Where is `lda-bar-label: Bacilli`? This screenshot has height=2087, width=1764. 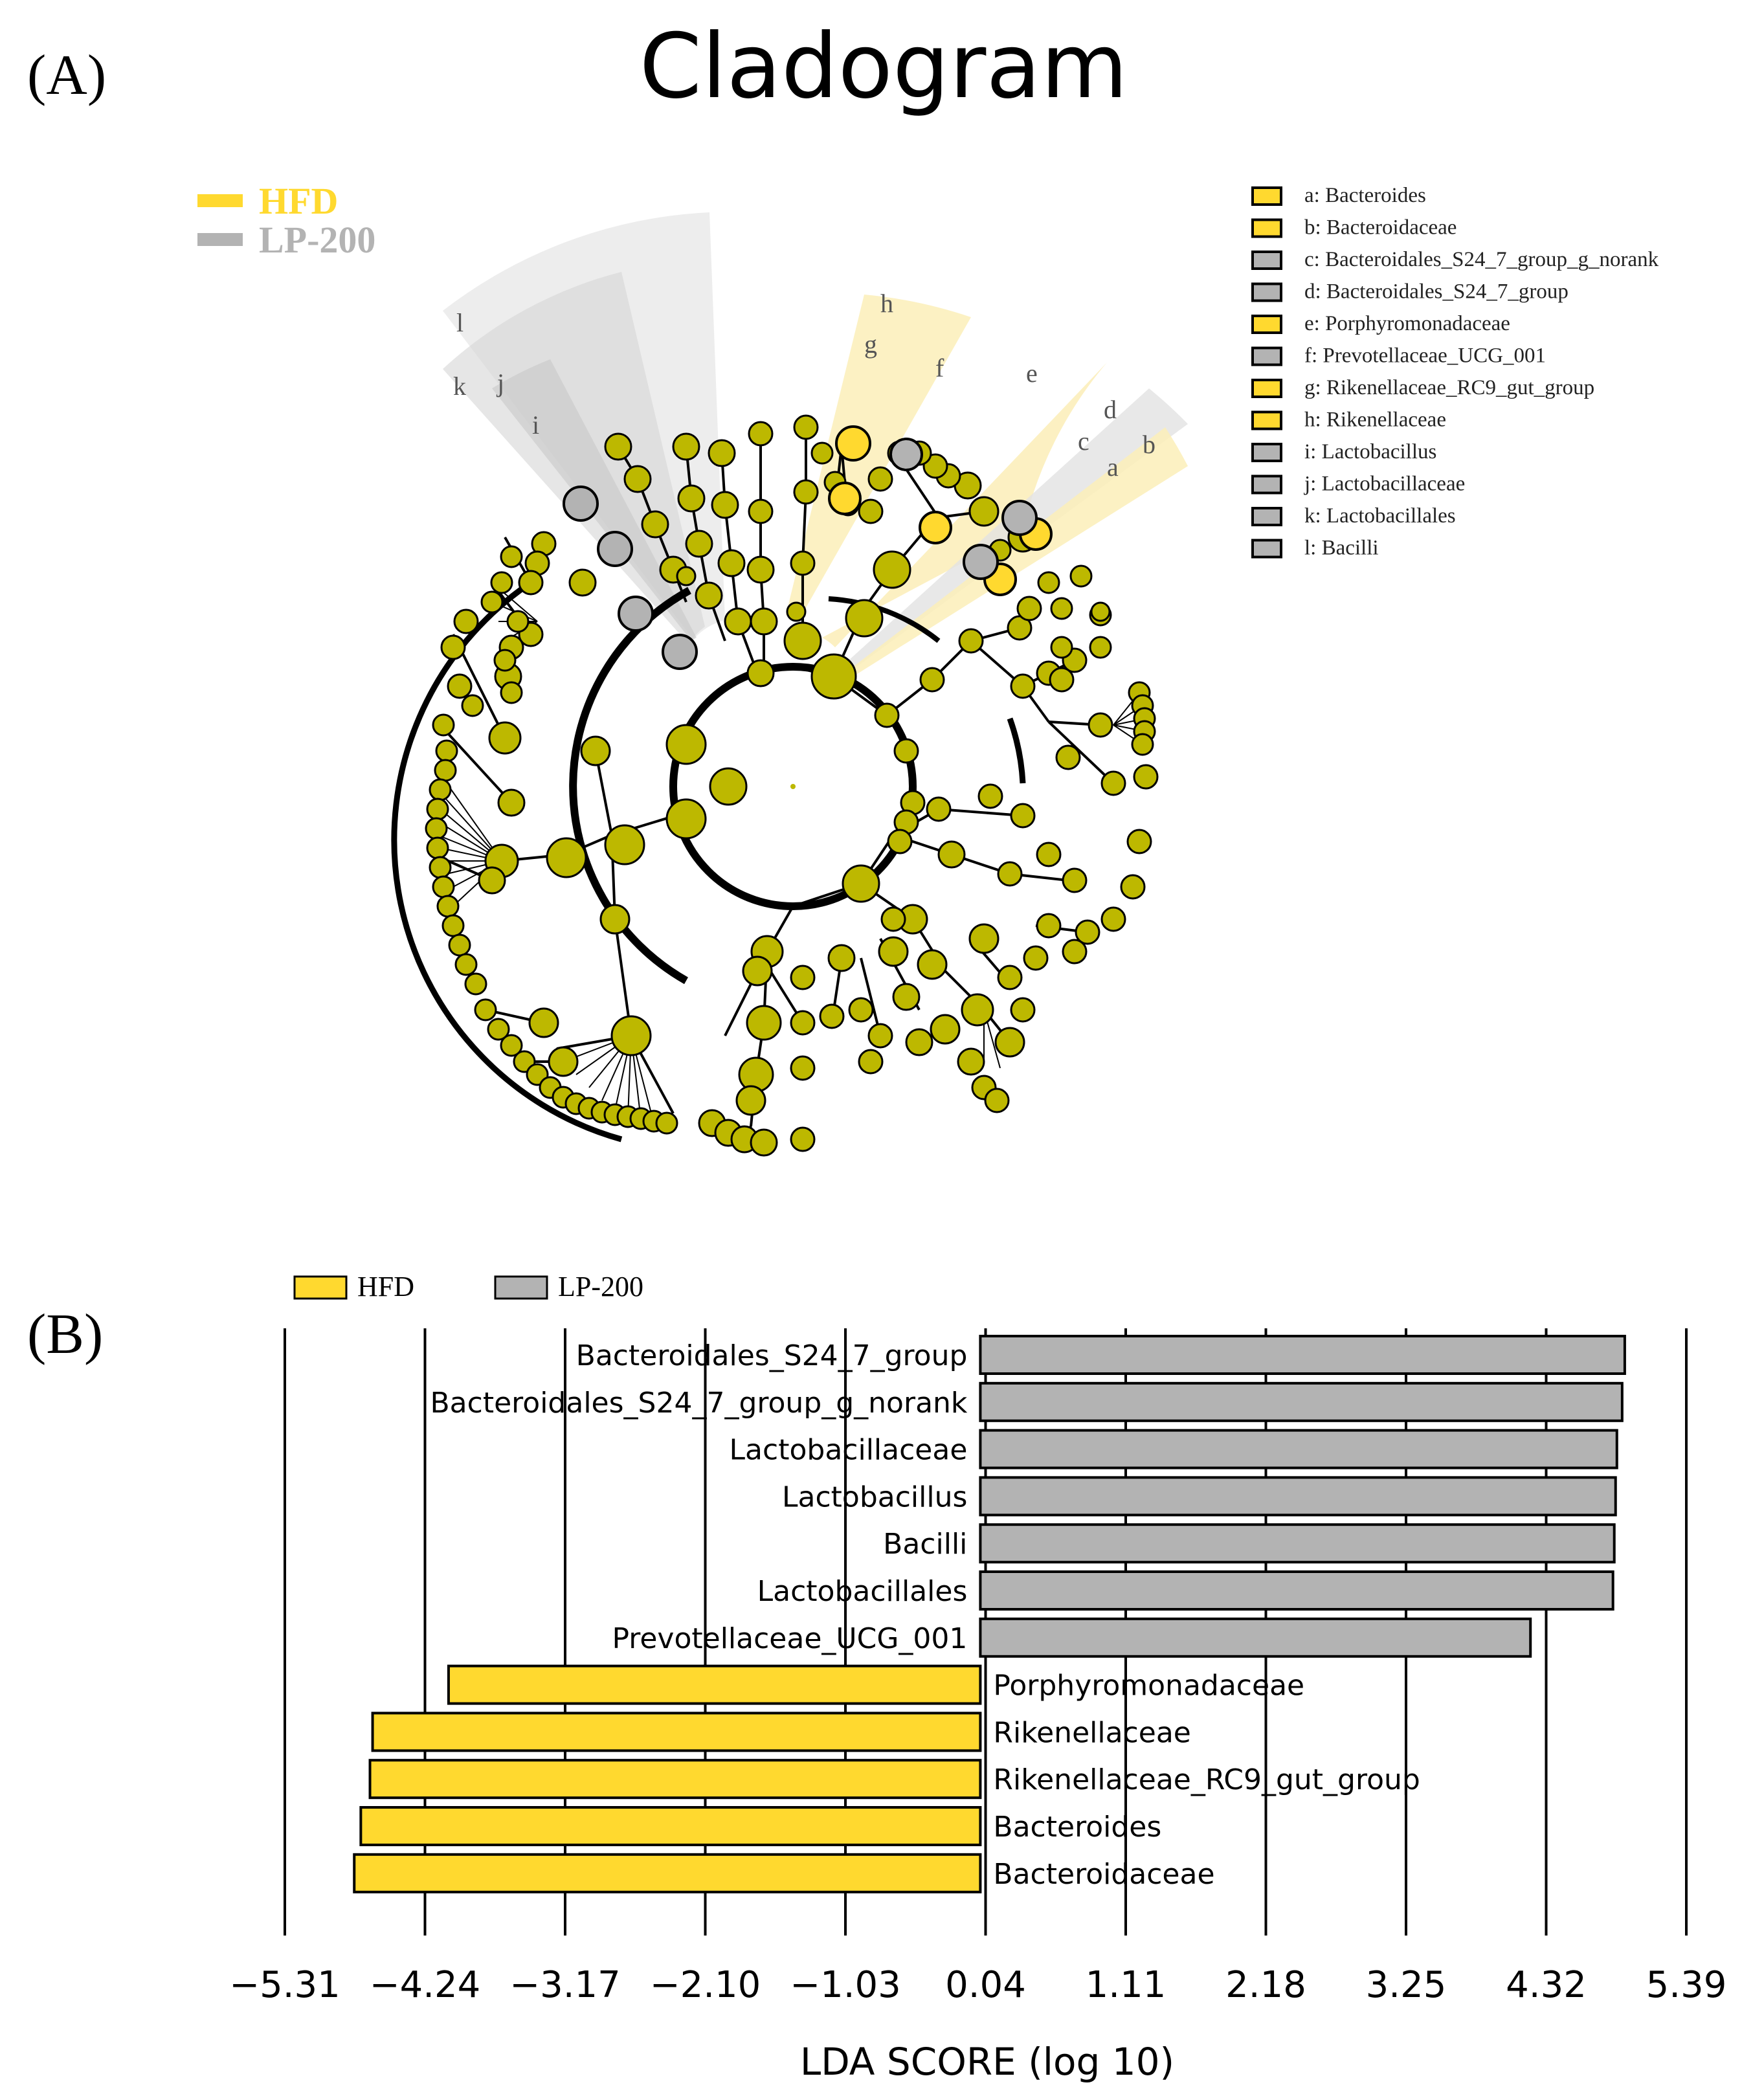
lda-bar-label: Bacilli is located at coordinates (925, 1544).